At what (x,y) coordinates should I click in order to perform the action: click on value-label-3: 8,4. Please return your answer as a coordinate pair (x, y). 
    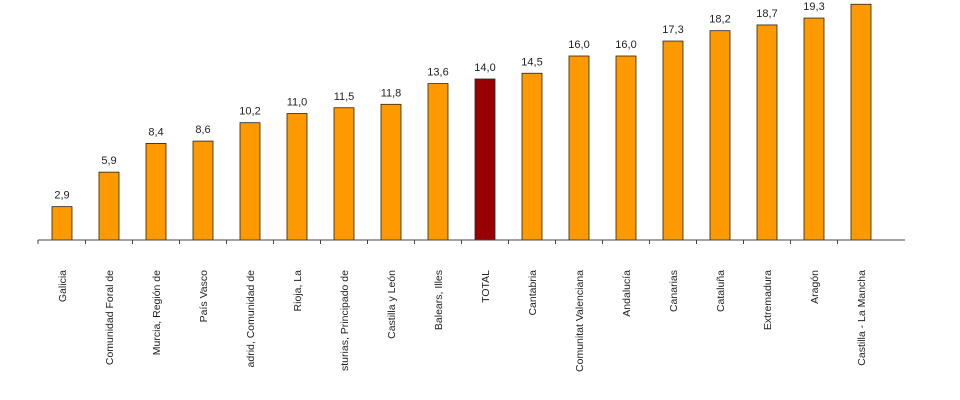
    Looking at the image, I should click on (155, 132).